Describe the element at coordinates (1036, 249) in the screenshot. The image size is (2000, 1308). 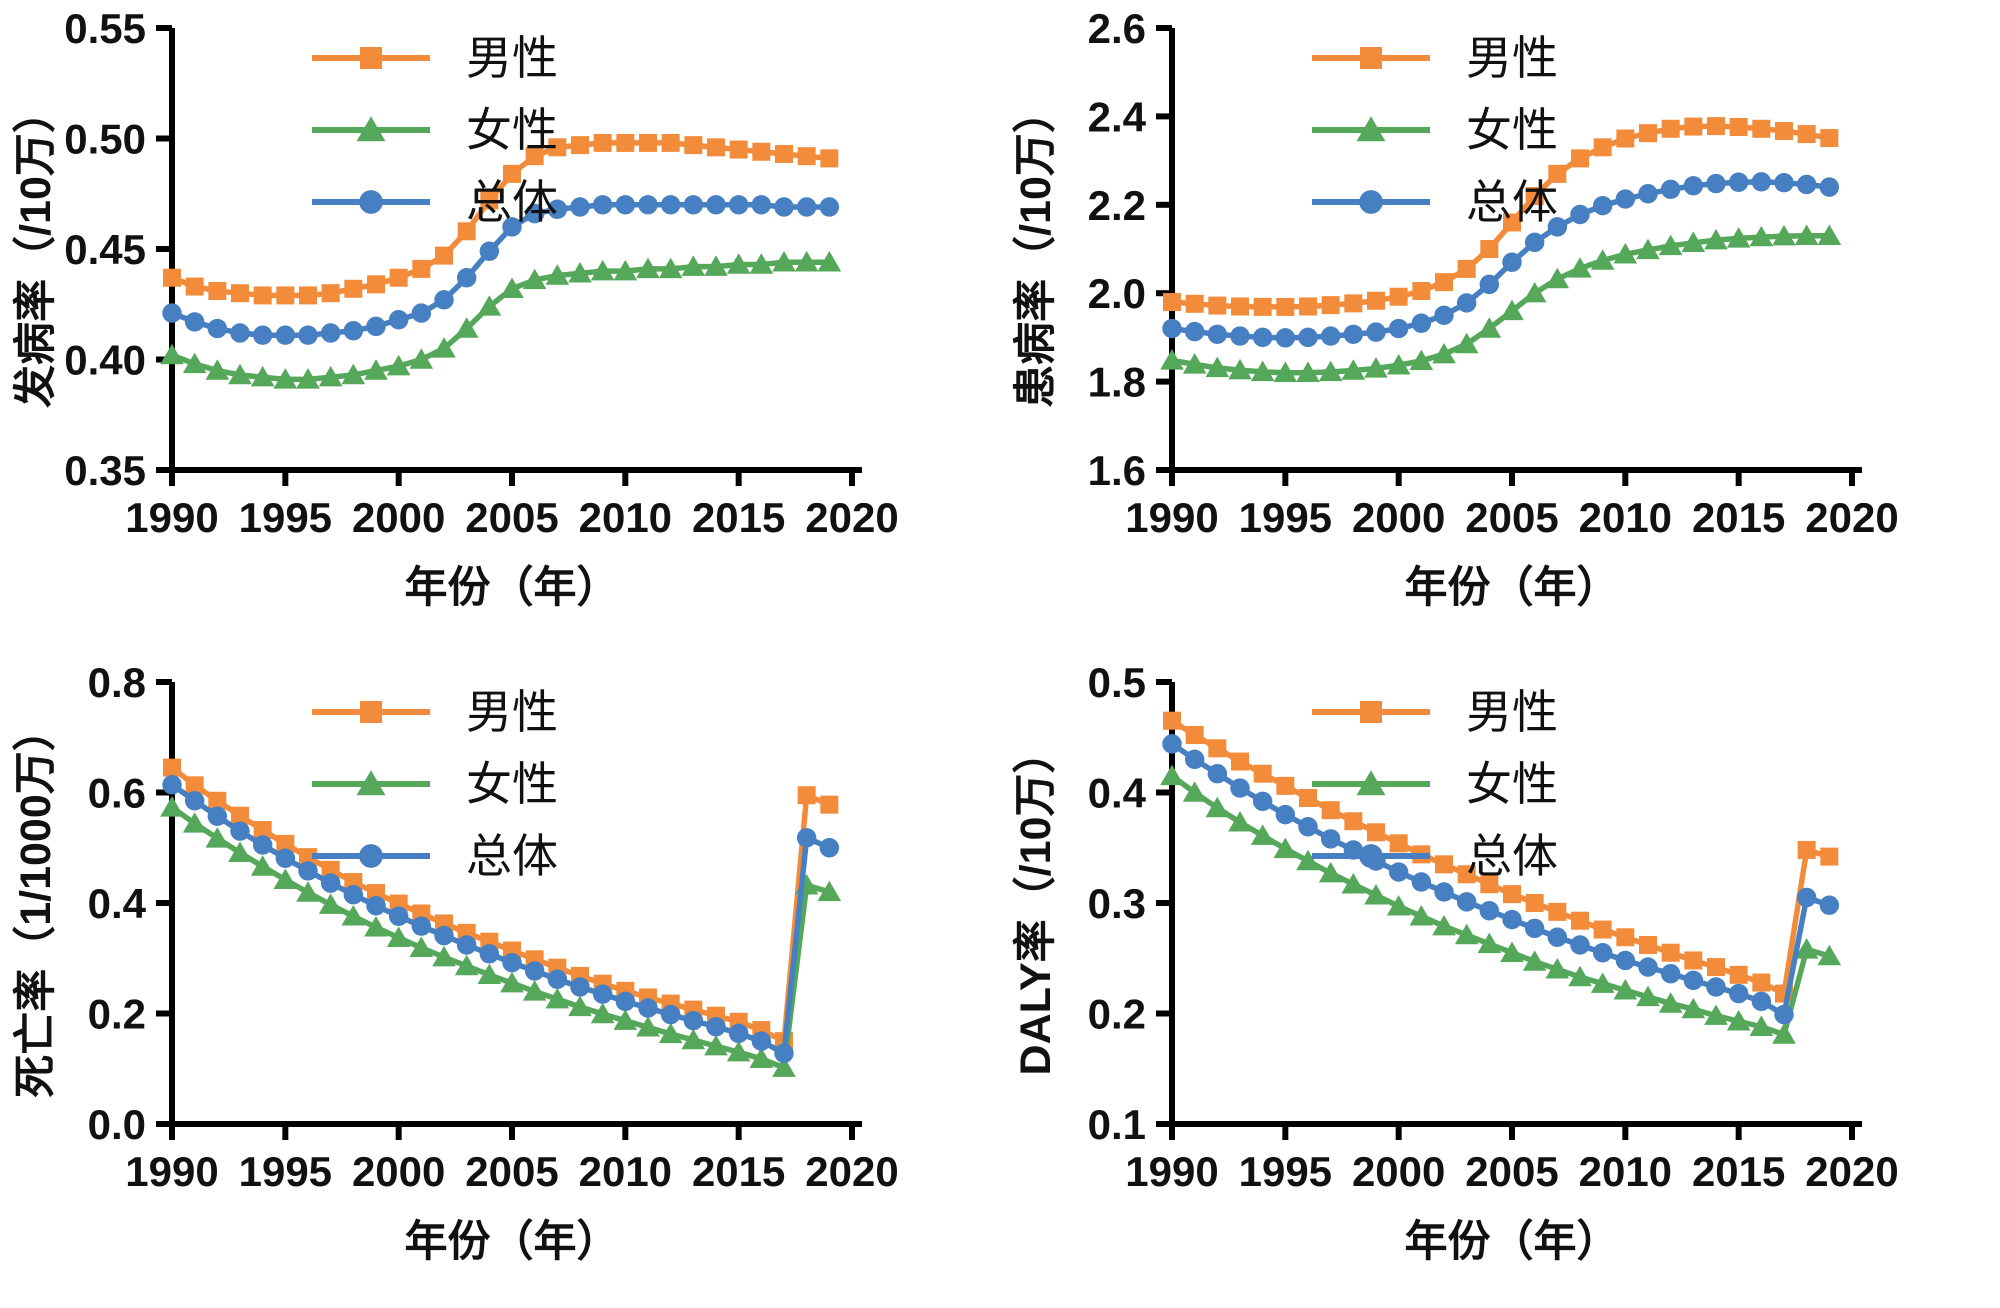
I see `y-axis-label: 患病率（/10万）` at that location.